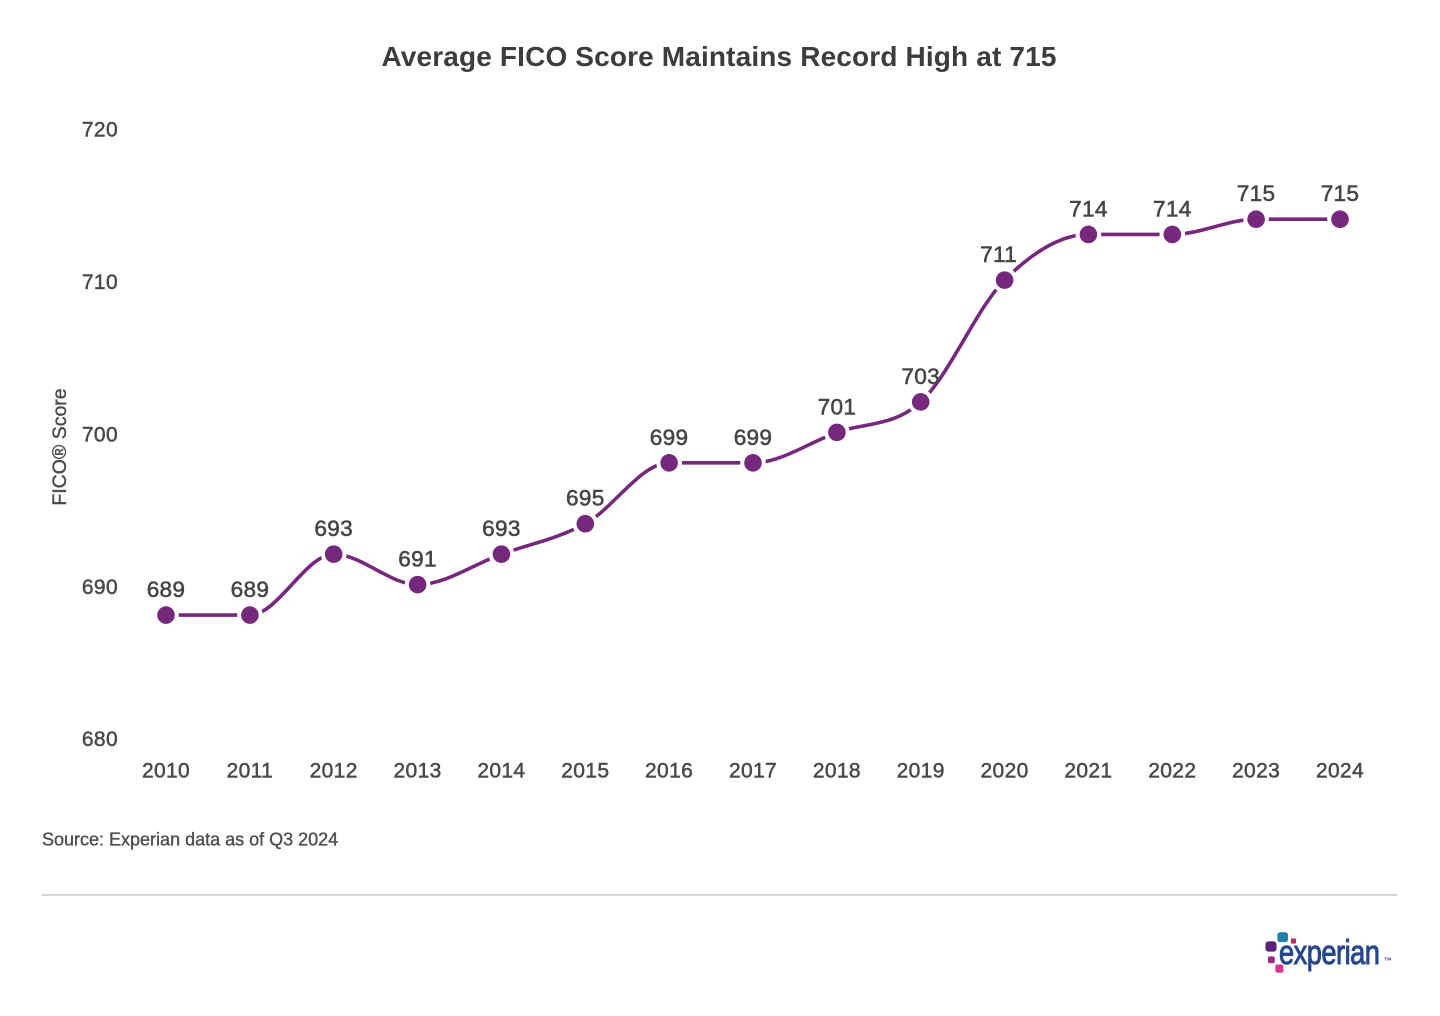 The height and width of the screenshot is (1016, 1440). What do you see at coordinates (100, 282) in the screenshot?
I see `svg-text: 710` at bounding box center [100, 282].